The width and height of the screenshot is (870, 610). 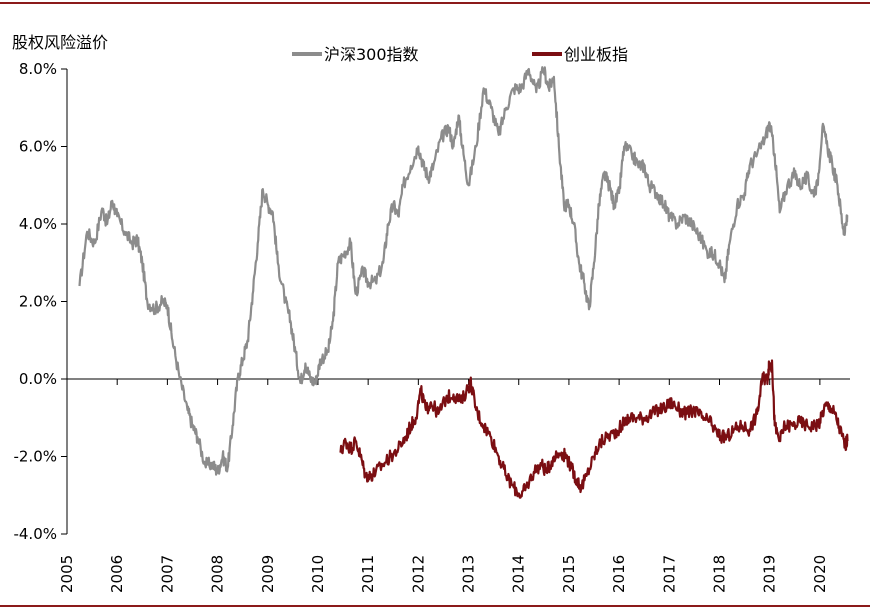 What do you see at coordinates (38, 69) in the screenshot?
I see `y-tick-label: 8.0%` at bounding box center [38, 69].